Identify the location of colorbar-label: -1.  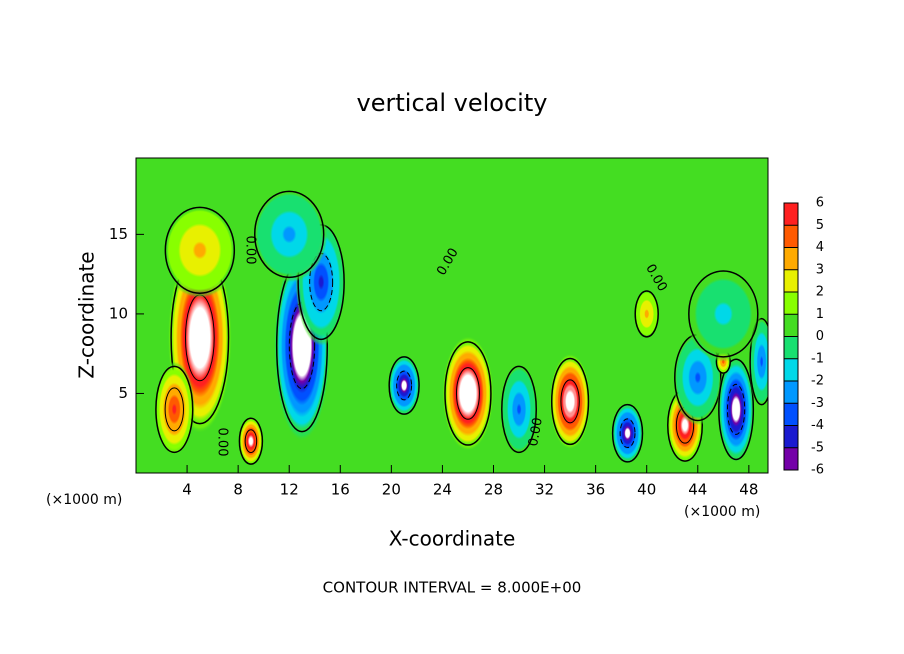
(817, 358).